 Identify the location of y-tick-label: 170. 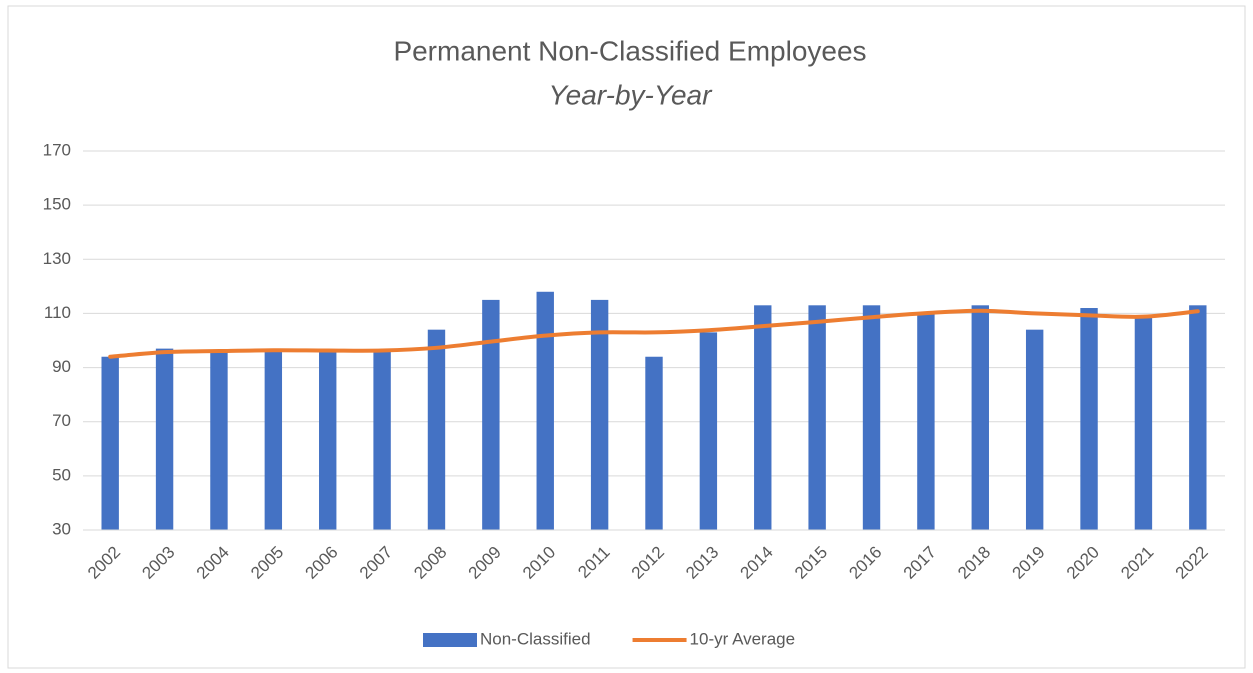
(57, 149).